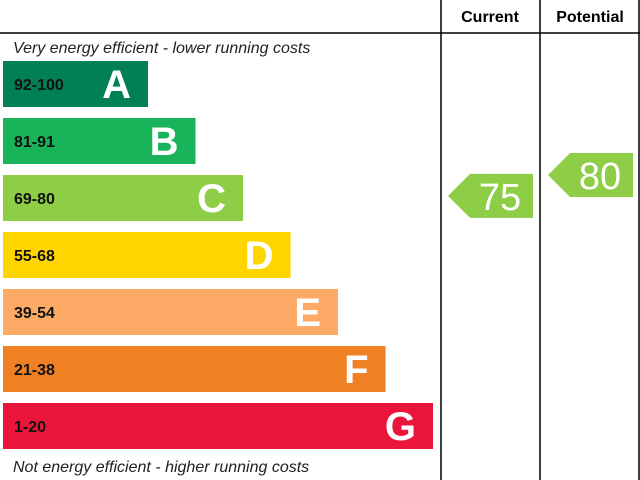  What do you see at coordinates (34, 313) in the screenshot?
I see `band-range: 39-54` at bounding box center [34, 313].